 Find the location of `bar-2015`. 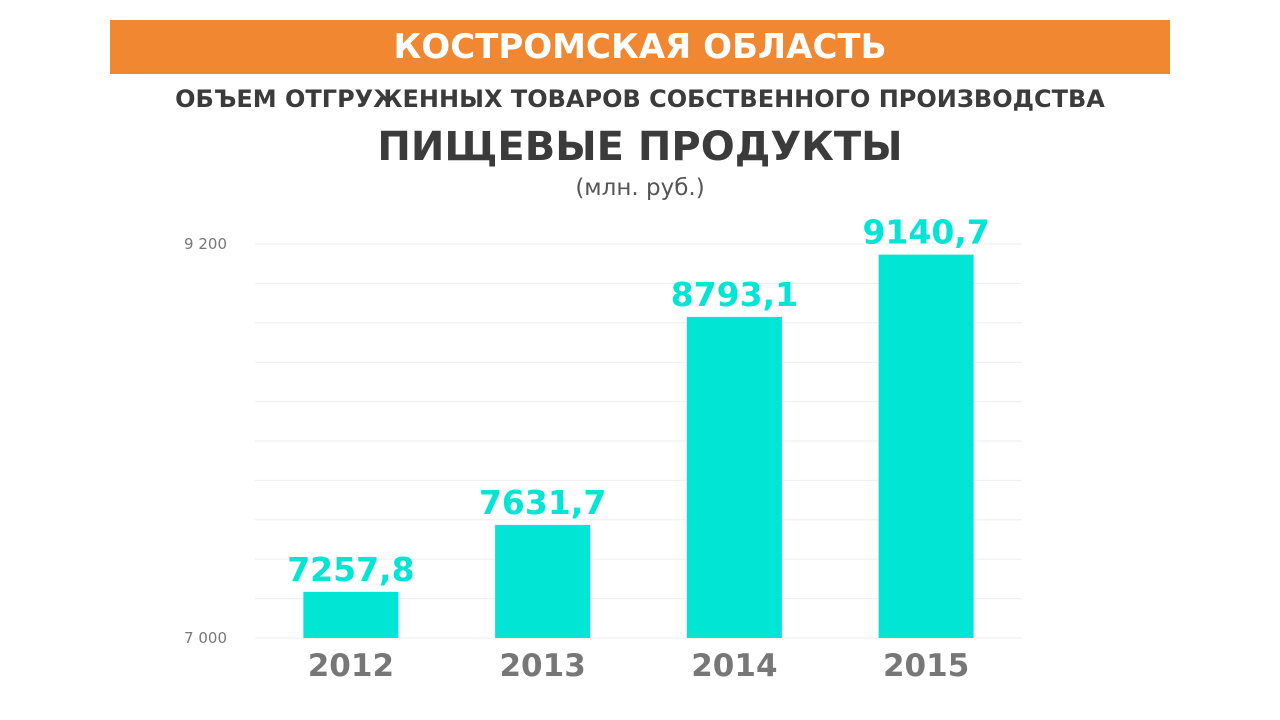

bar-2015 is located at coordinates (926, 446).